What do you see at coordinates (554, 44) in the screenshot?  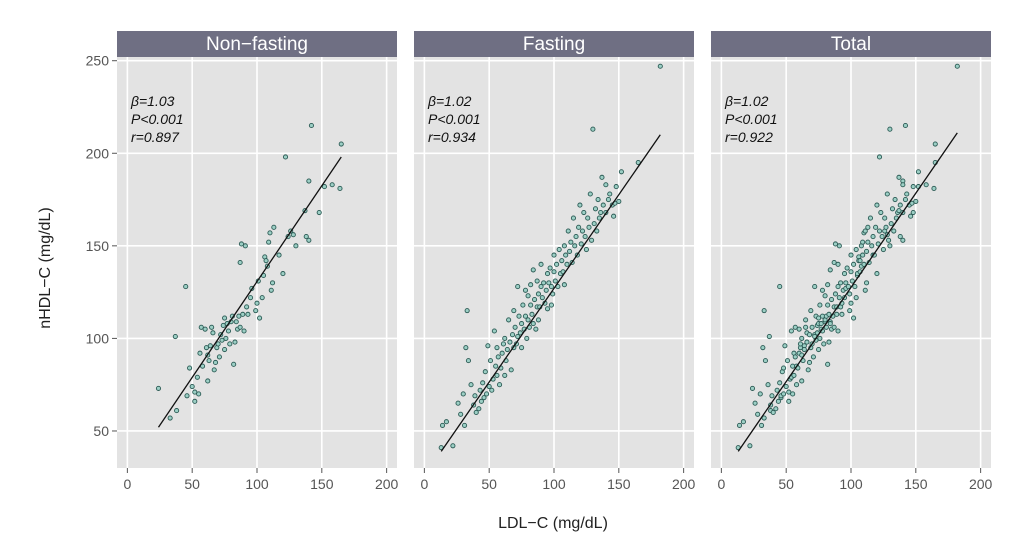 I see `panel-title: Fasting` at bounding box center [554, 44].